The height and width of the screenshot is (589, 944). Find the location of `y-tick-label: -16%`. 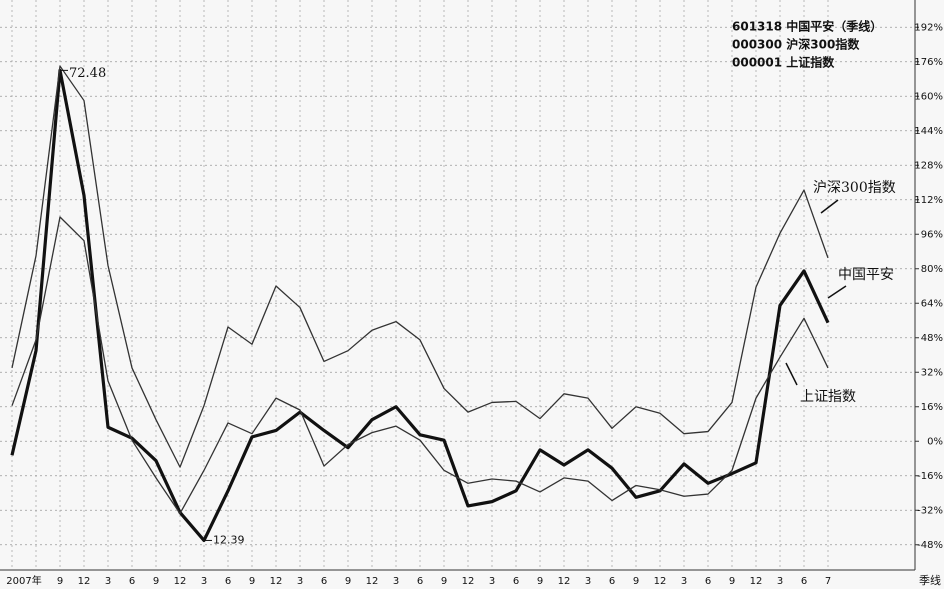

y-tick-label: -16% is located at coordinates (930, 476).